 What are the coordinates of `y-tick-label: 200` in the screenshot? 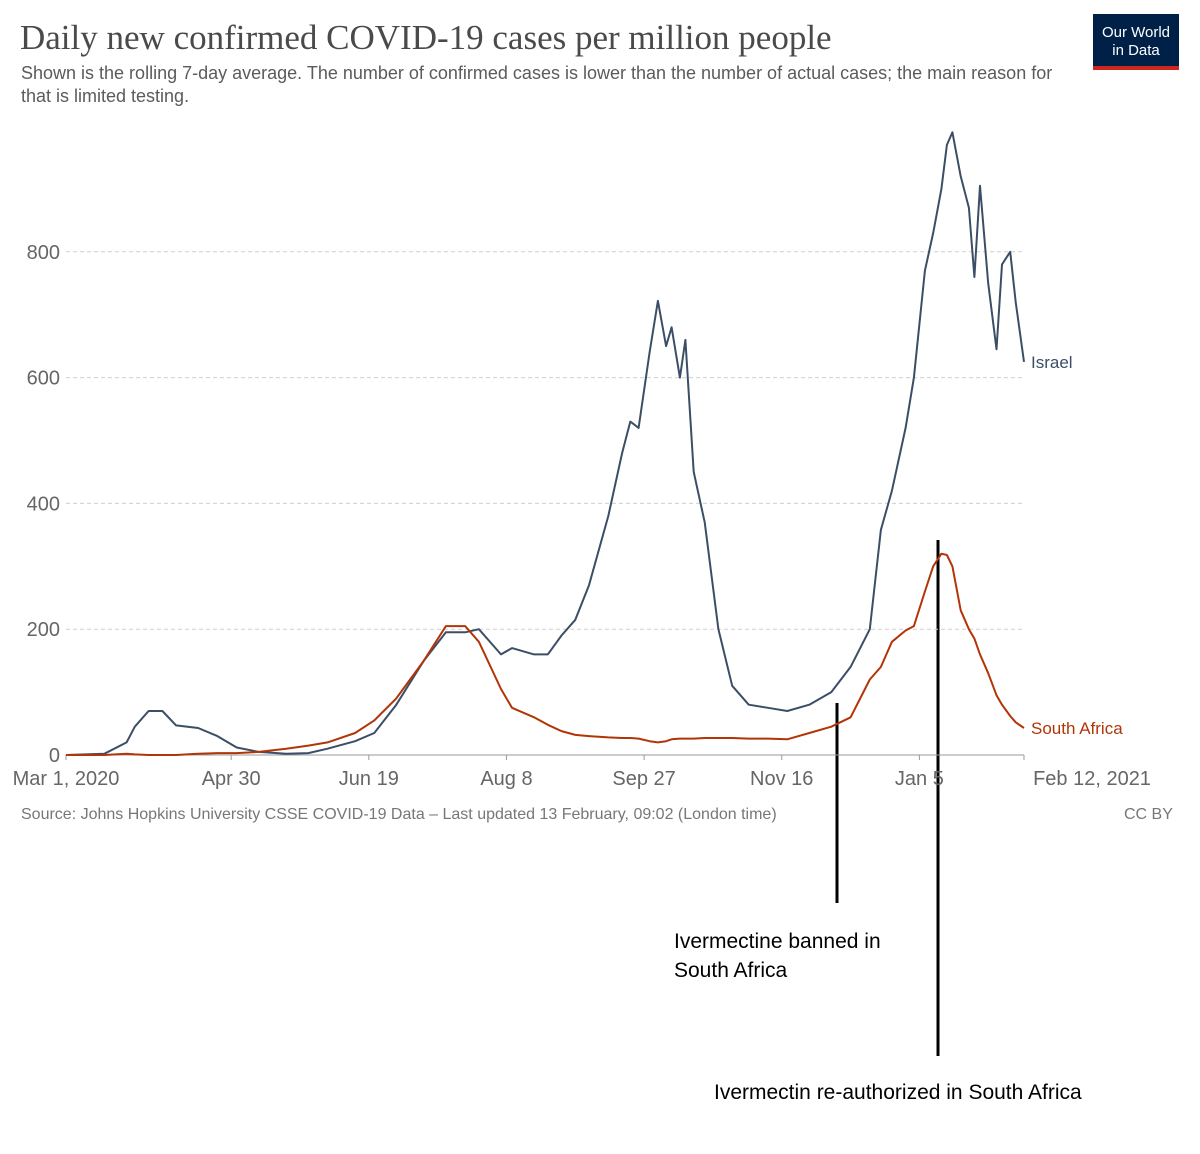 It's located at (43, 630).